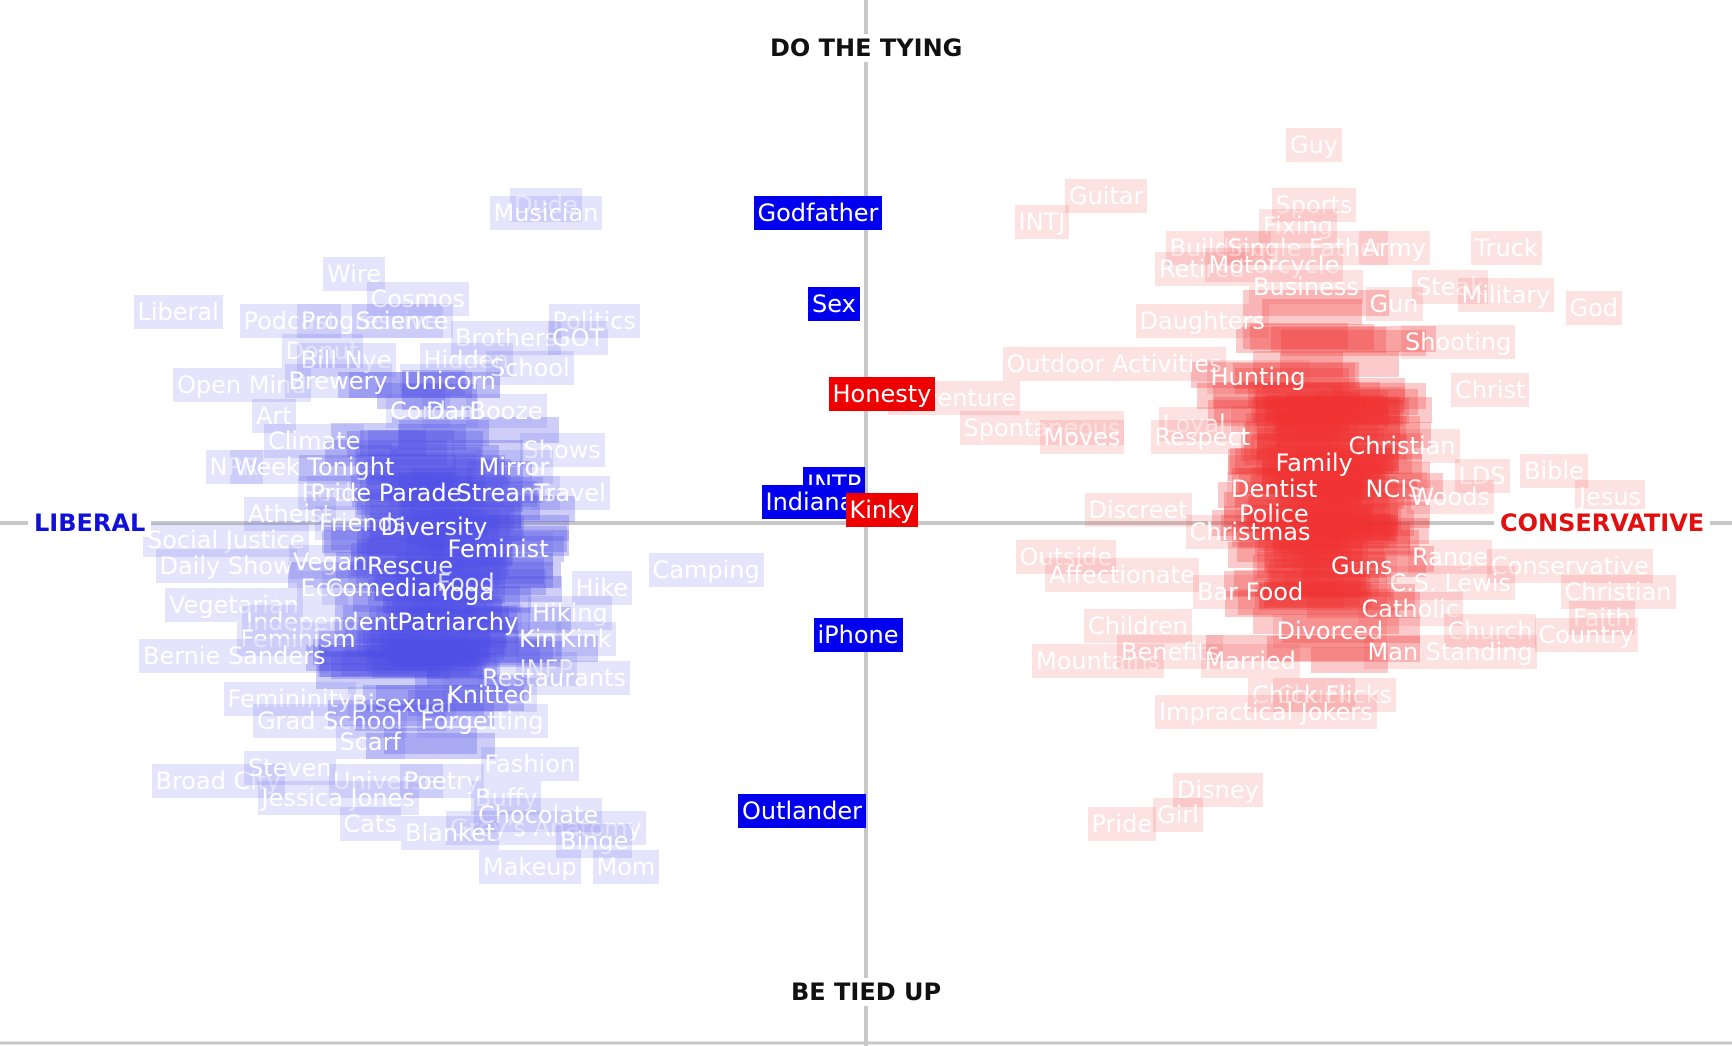 The width and height of the screenshot is (1732, 1046). Describe the element at coordinates (442, 781) in the screenshot. I see `liberal-word-poetry: Poetry` at that location.